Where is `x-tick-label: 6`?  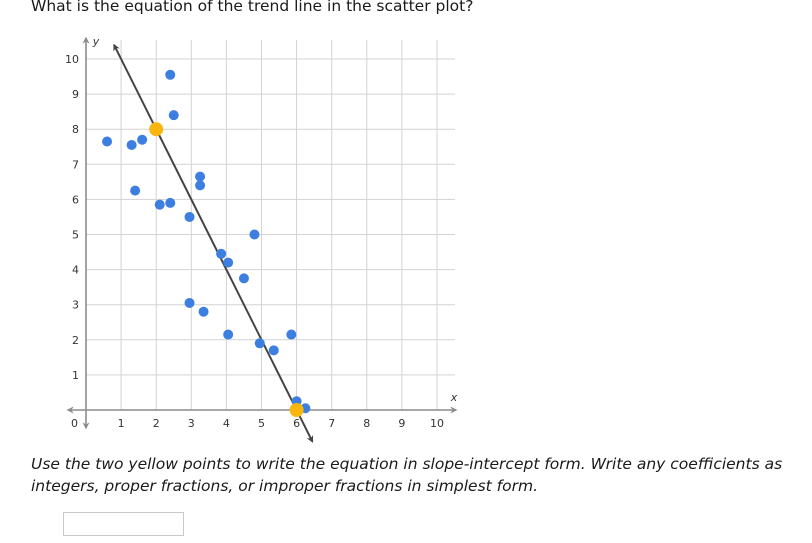 x-tick-label: 6 is located at coordinates (296, 423).